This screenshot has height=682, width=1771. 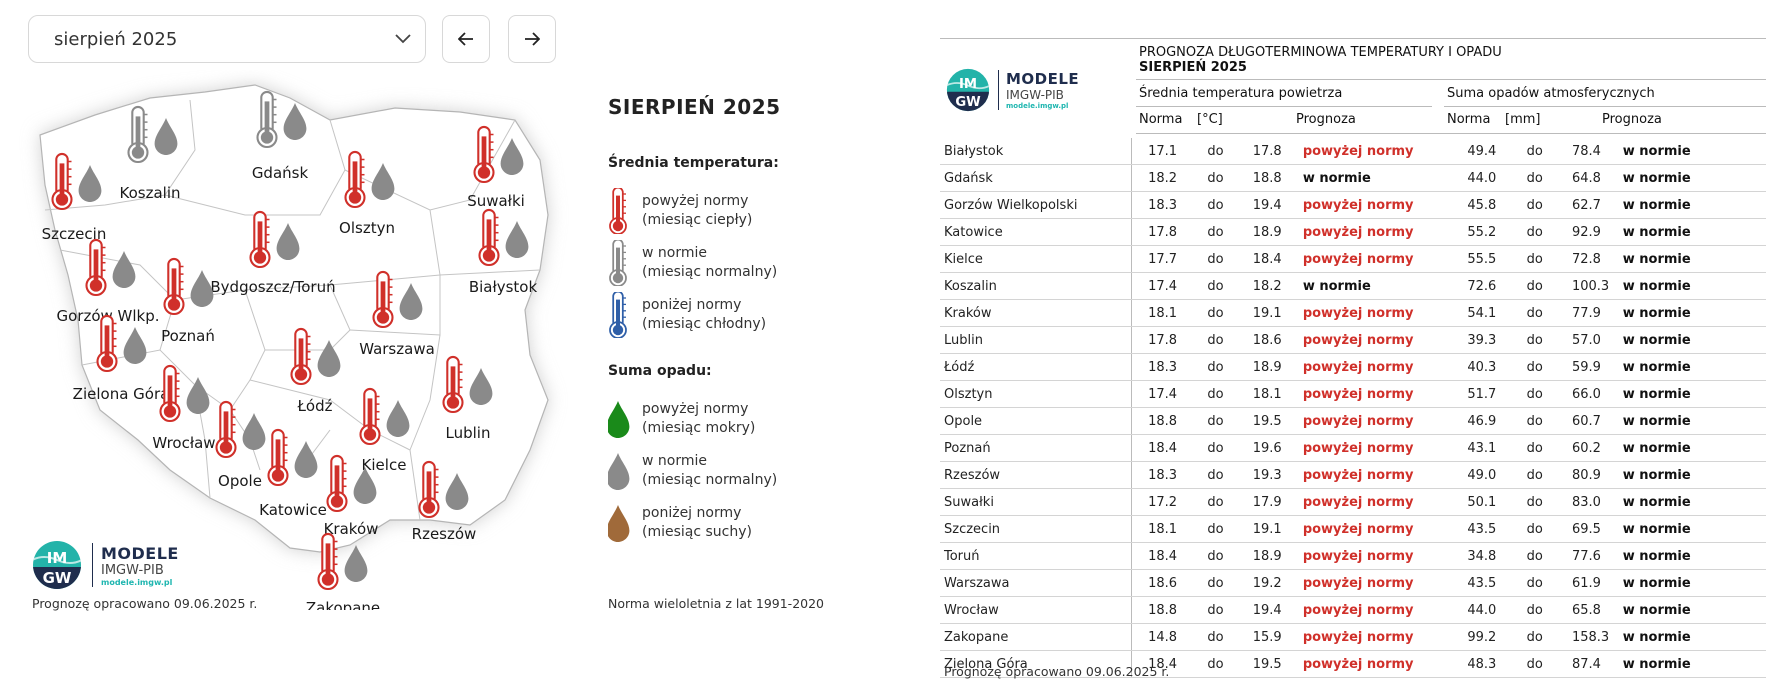 I want to click on temp-group-header: Średnia temperatura powietrza, so click(x=1241, y=93).